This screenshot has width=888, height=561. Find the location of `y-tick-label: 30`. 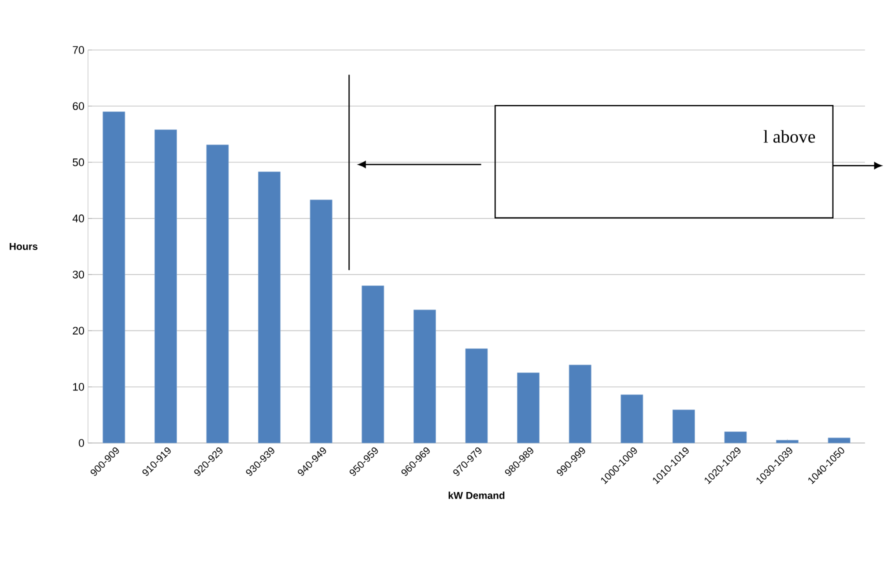

y-tick-label: 30 is located at coordinates (78, 274).